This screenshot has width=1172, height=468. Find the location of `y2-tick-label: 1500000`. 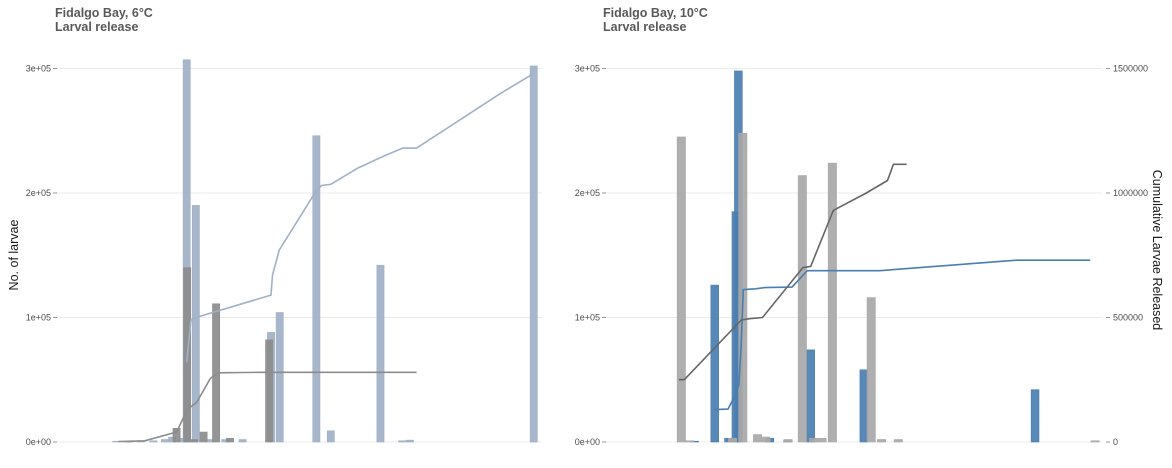

y2-tick-label: 1500000 is located at coordinates (1130, 68).